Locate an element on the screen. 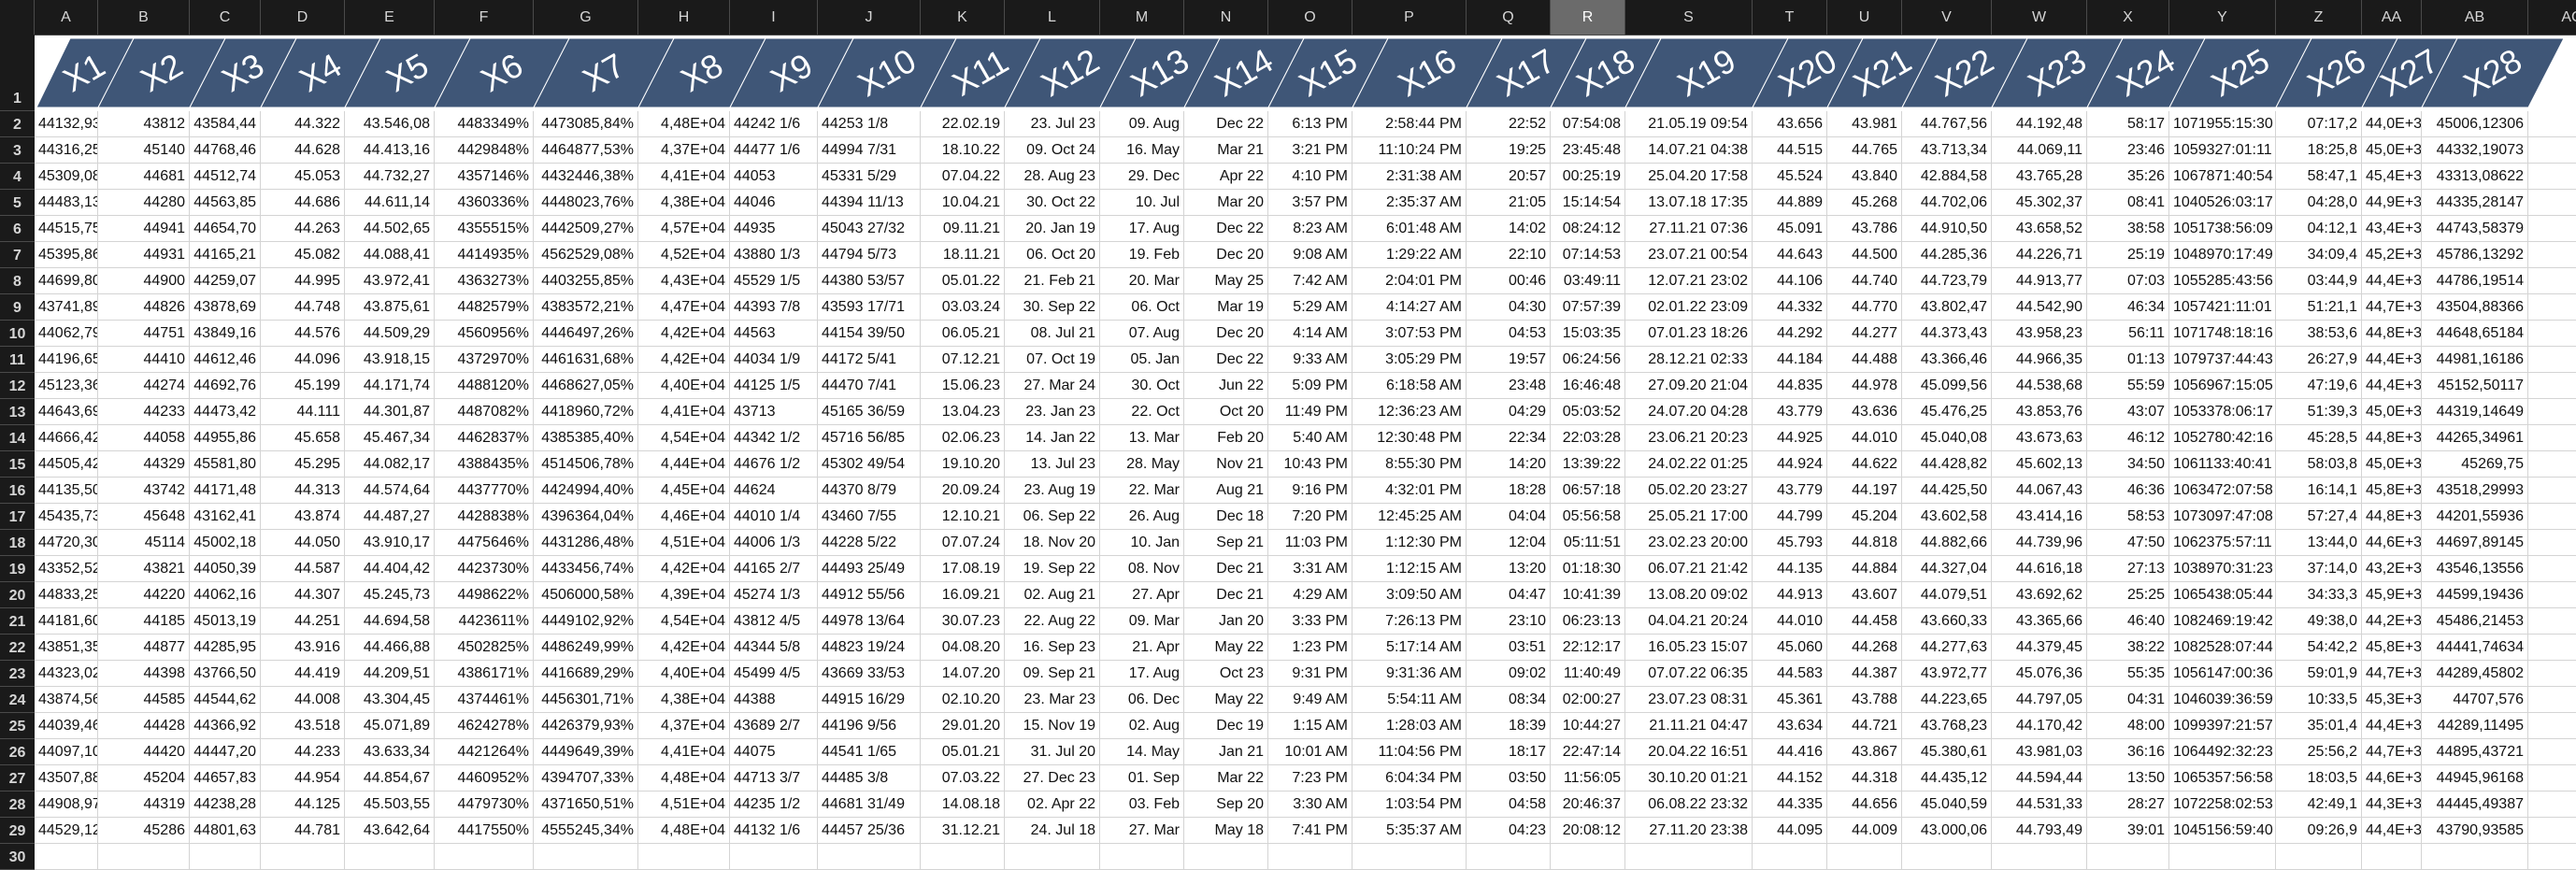 Image resolution: width=2576 pixels, height=870 pixels. cell-t19: 44.135 is located at coordinates (1790, 569).